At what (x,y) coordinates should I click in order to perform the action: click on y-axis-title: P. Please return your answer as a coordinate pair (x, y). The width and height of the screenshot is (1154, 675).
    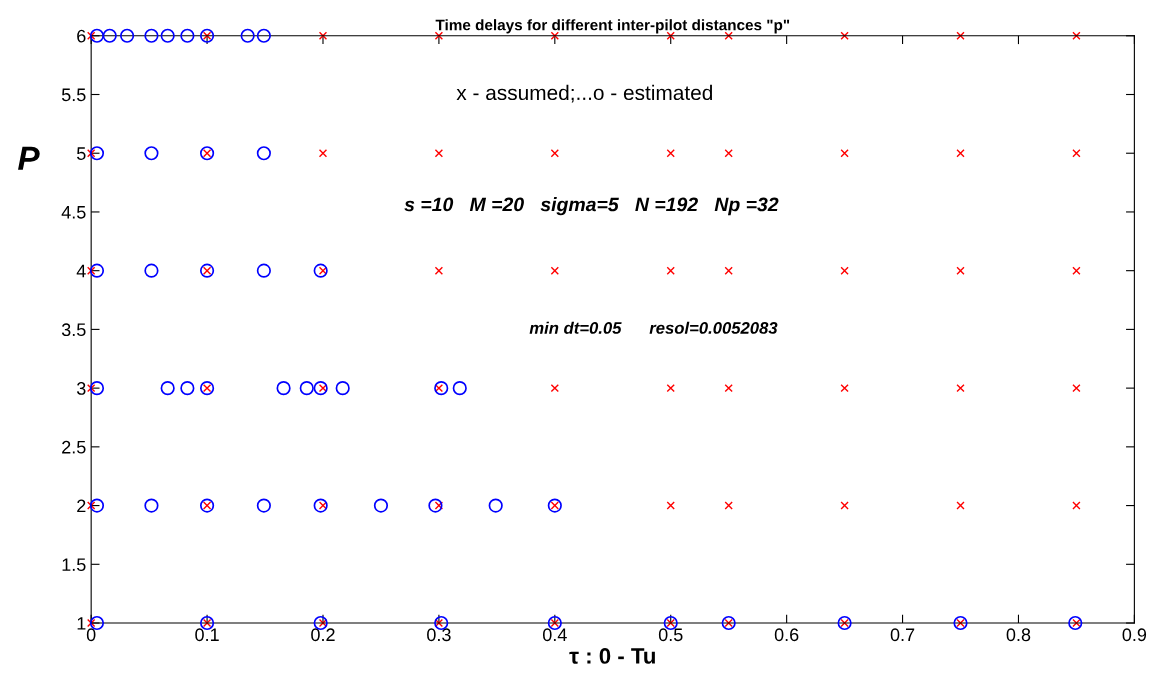
    Looking at the image, I should click on (29, 158).